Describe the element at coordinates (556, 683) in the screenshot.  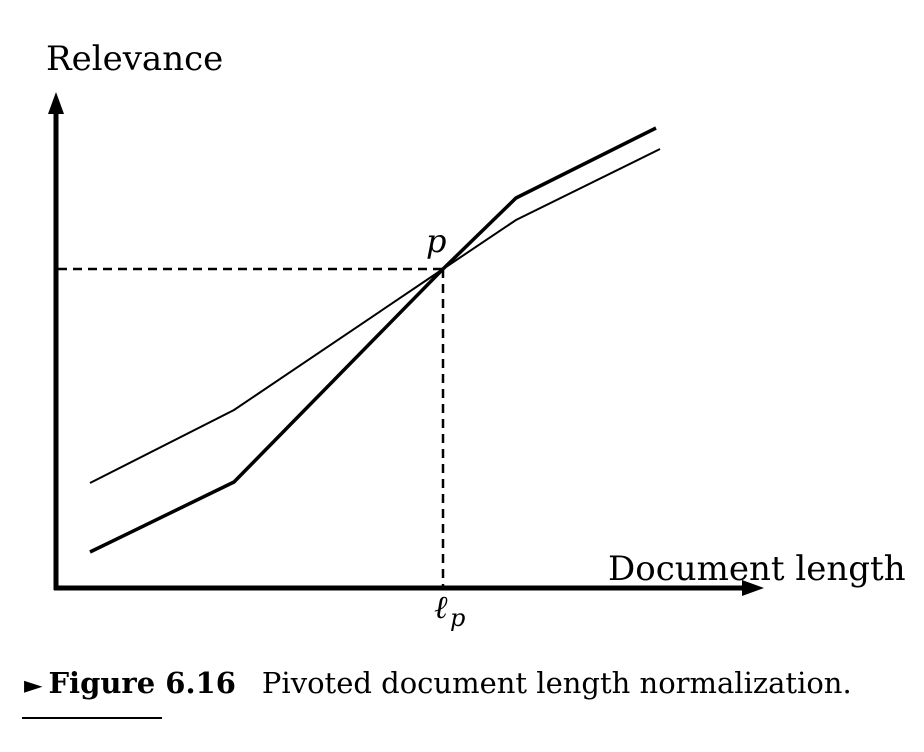
I see `caption-text: Pivoted document length normalization.` at that location.